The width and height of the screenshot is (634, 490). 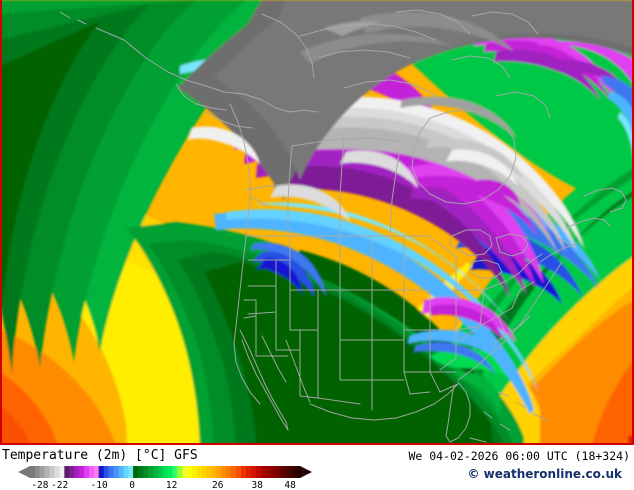 What do you see at coordinates (163, 485) in the screenshot?
I see `colorbar-tick-labels: -28 -22 -10 0 12 26 38 48` at bounding box center [163, 485].